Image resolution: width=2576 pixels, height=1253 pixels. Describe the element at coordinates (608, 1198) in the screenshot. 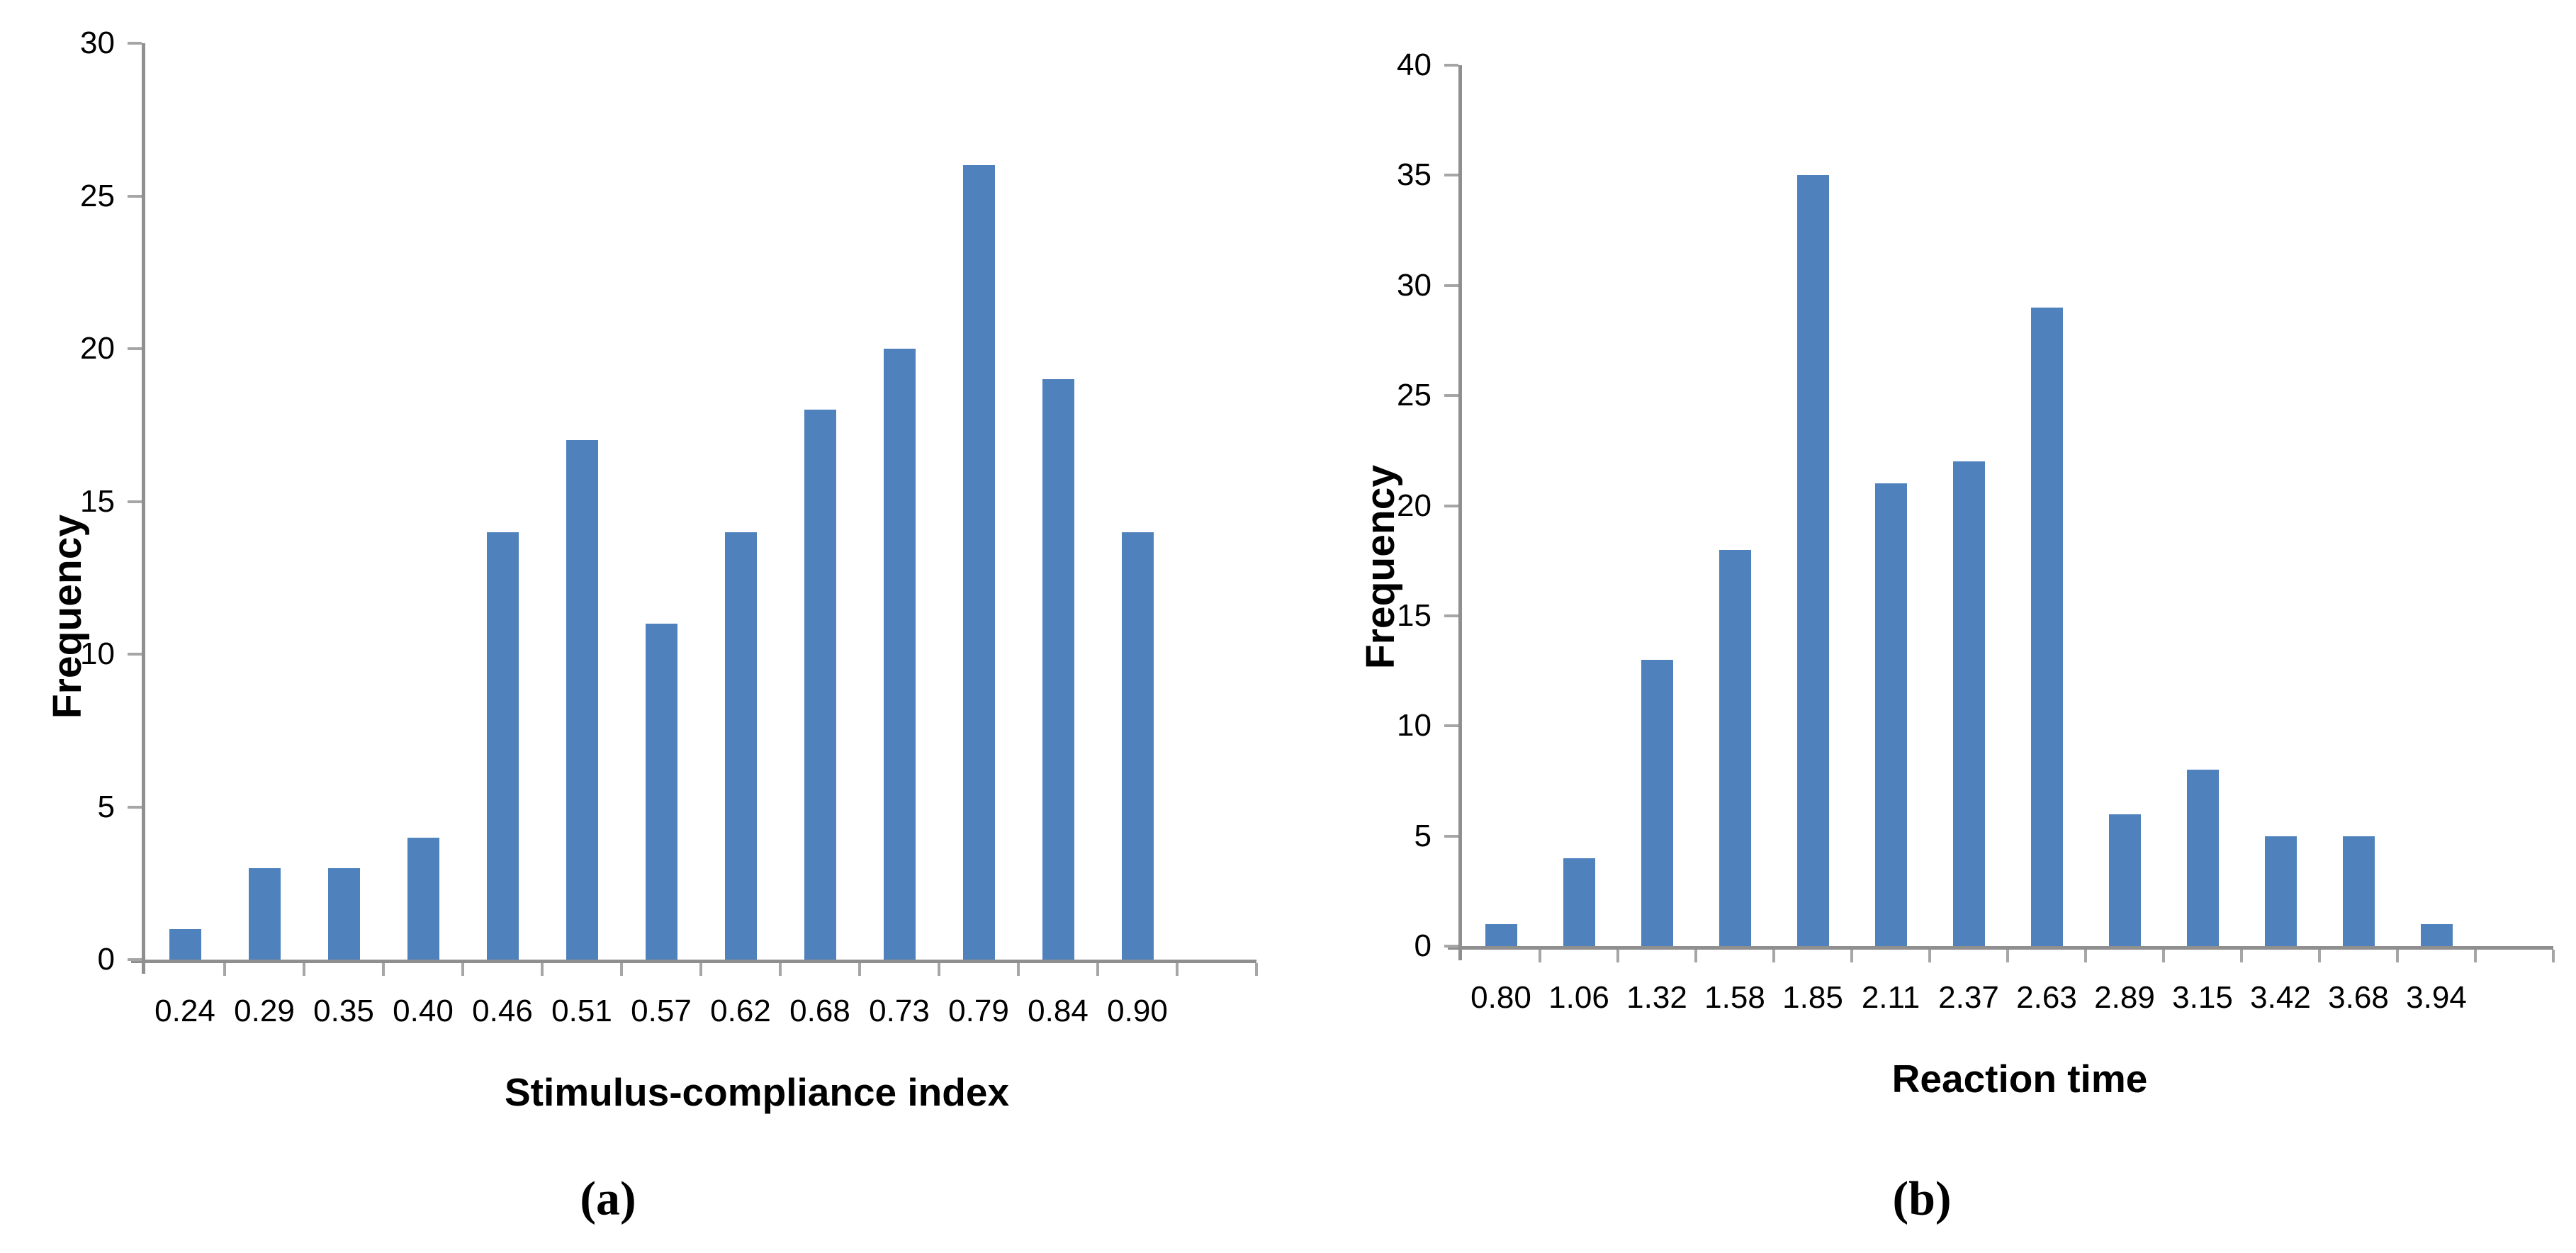

I see `chart-a-panel-label: (a)` at that location.